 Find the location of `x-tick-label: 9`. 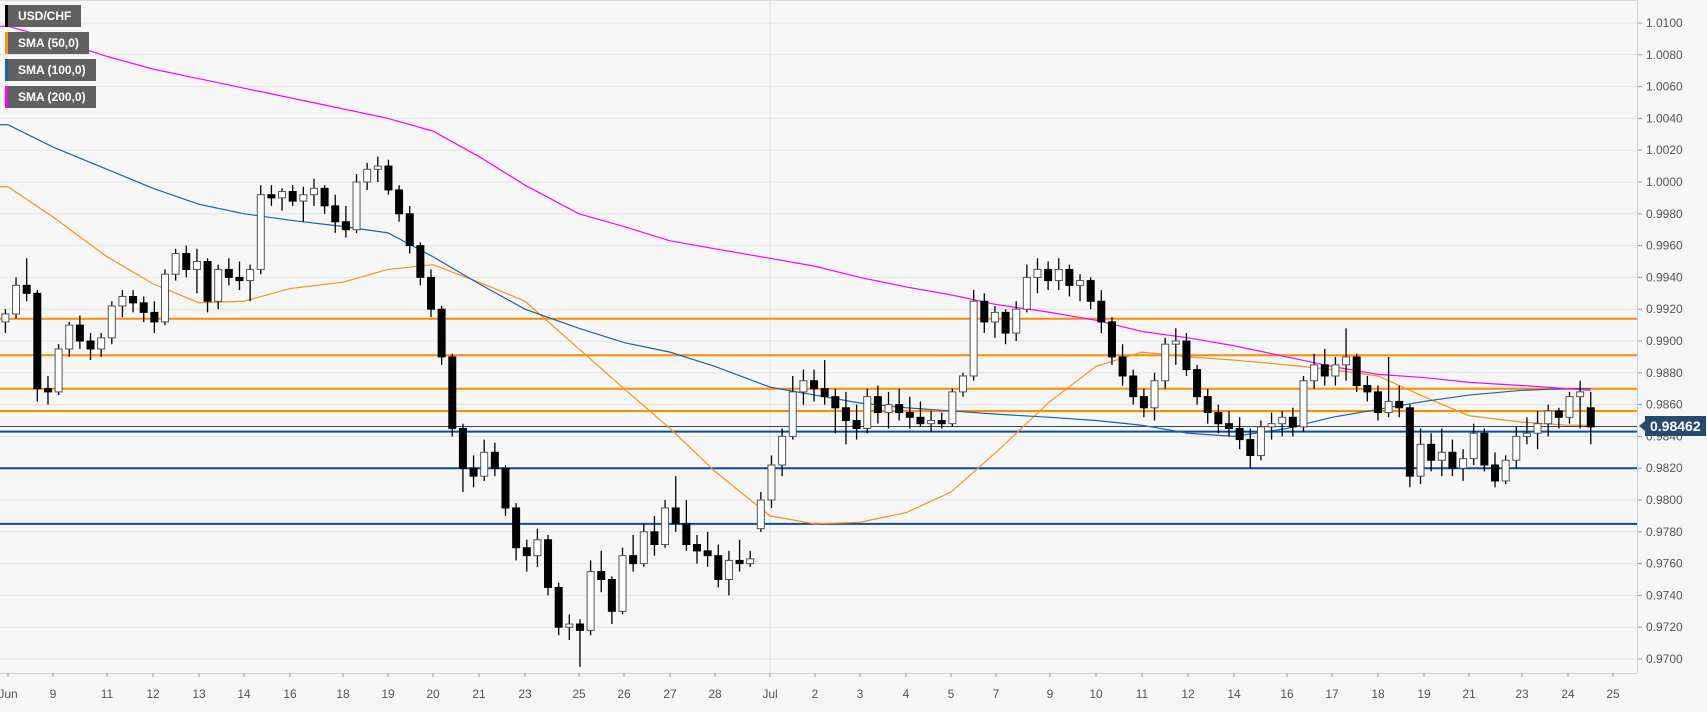

x-tick-label: 9 is located at coordinates (1050, 694).